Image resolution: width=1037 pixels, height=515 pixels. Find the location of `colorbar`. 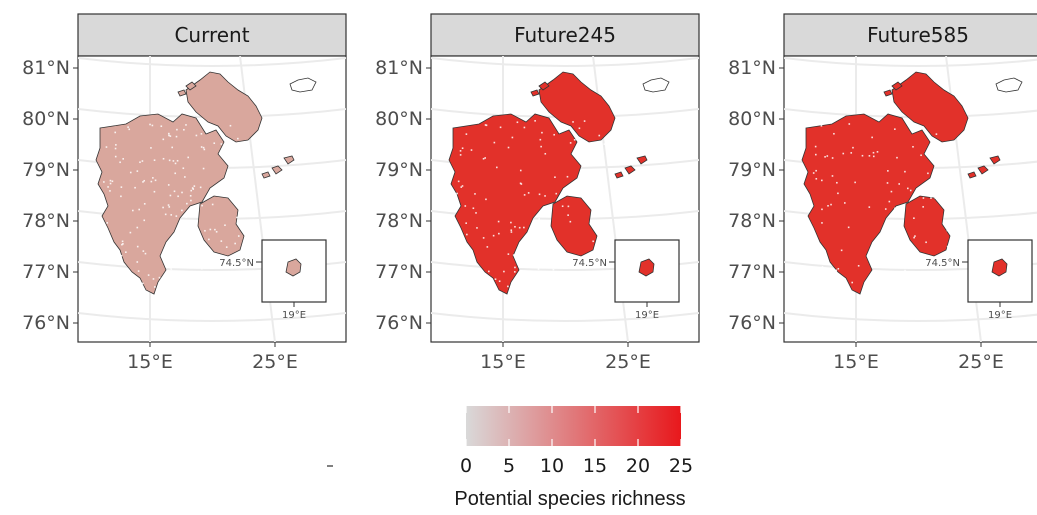

colorbar is located at coordinates (573, 426).